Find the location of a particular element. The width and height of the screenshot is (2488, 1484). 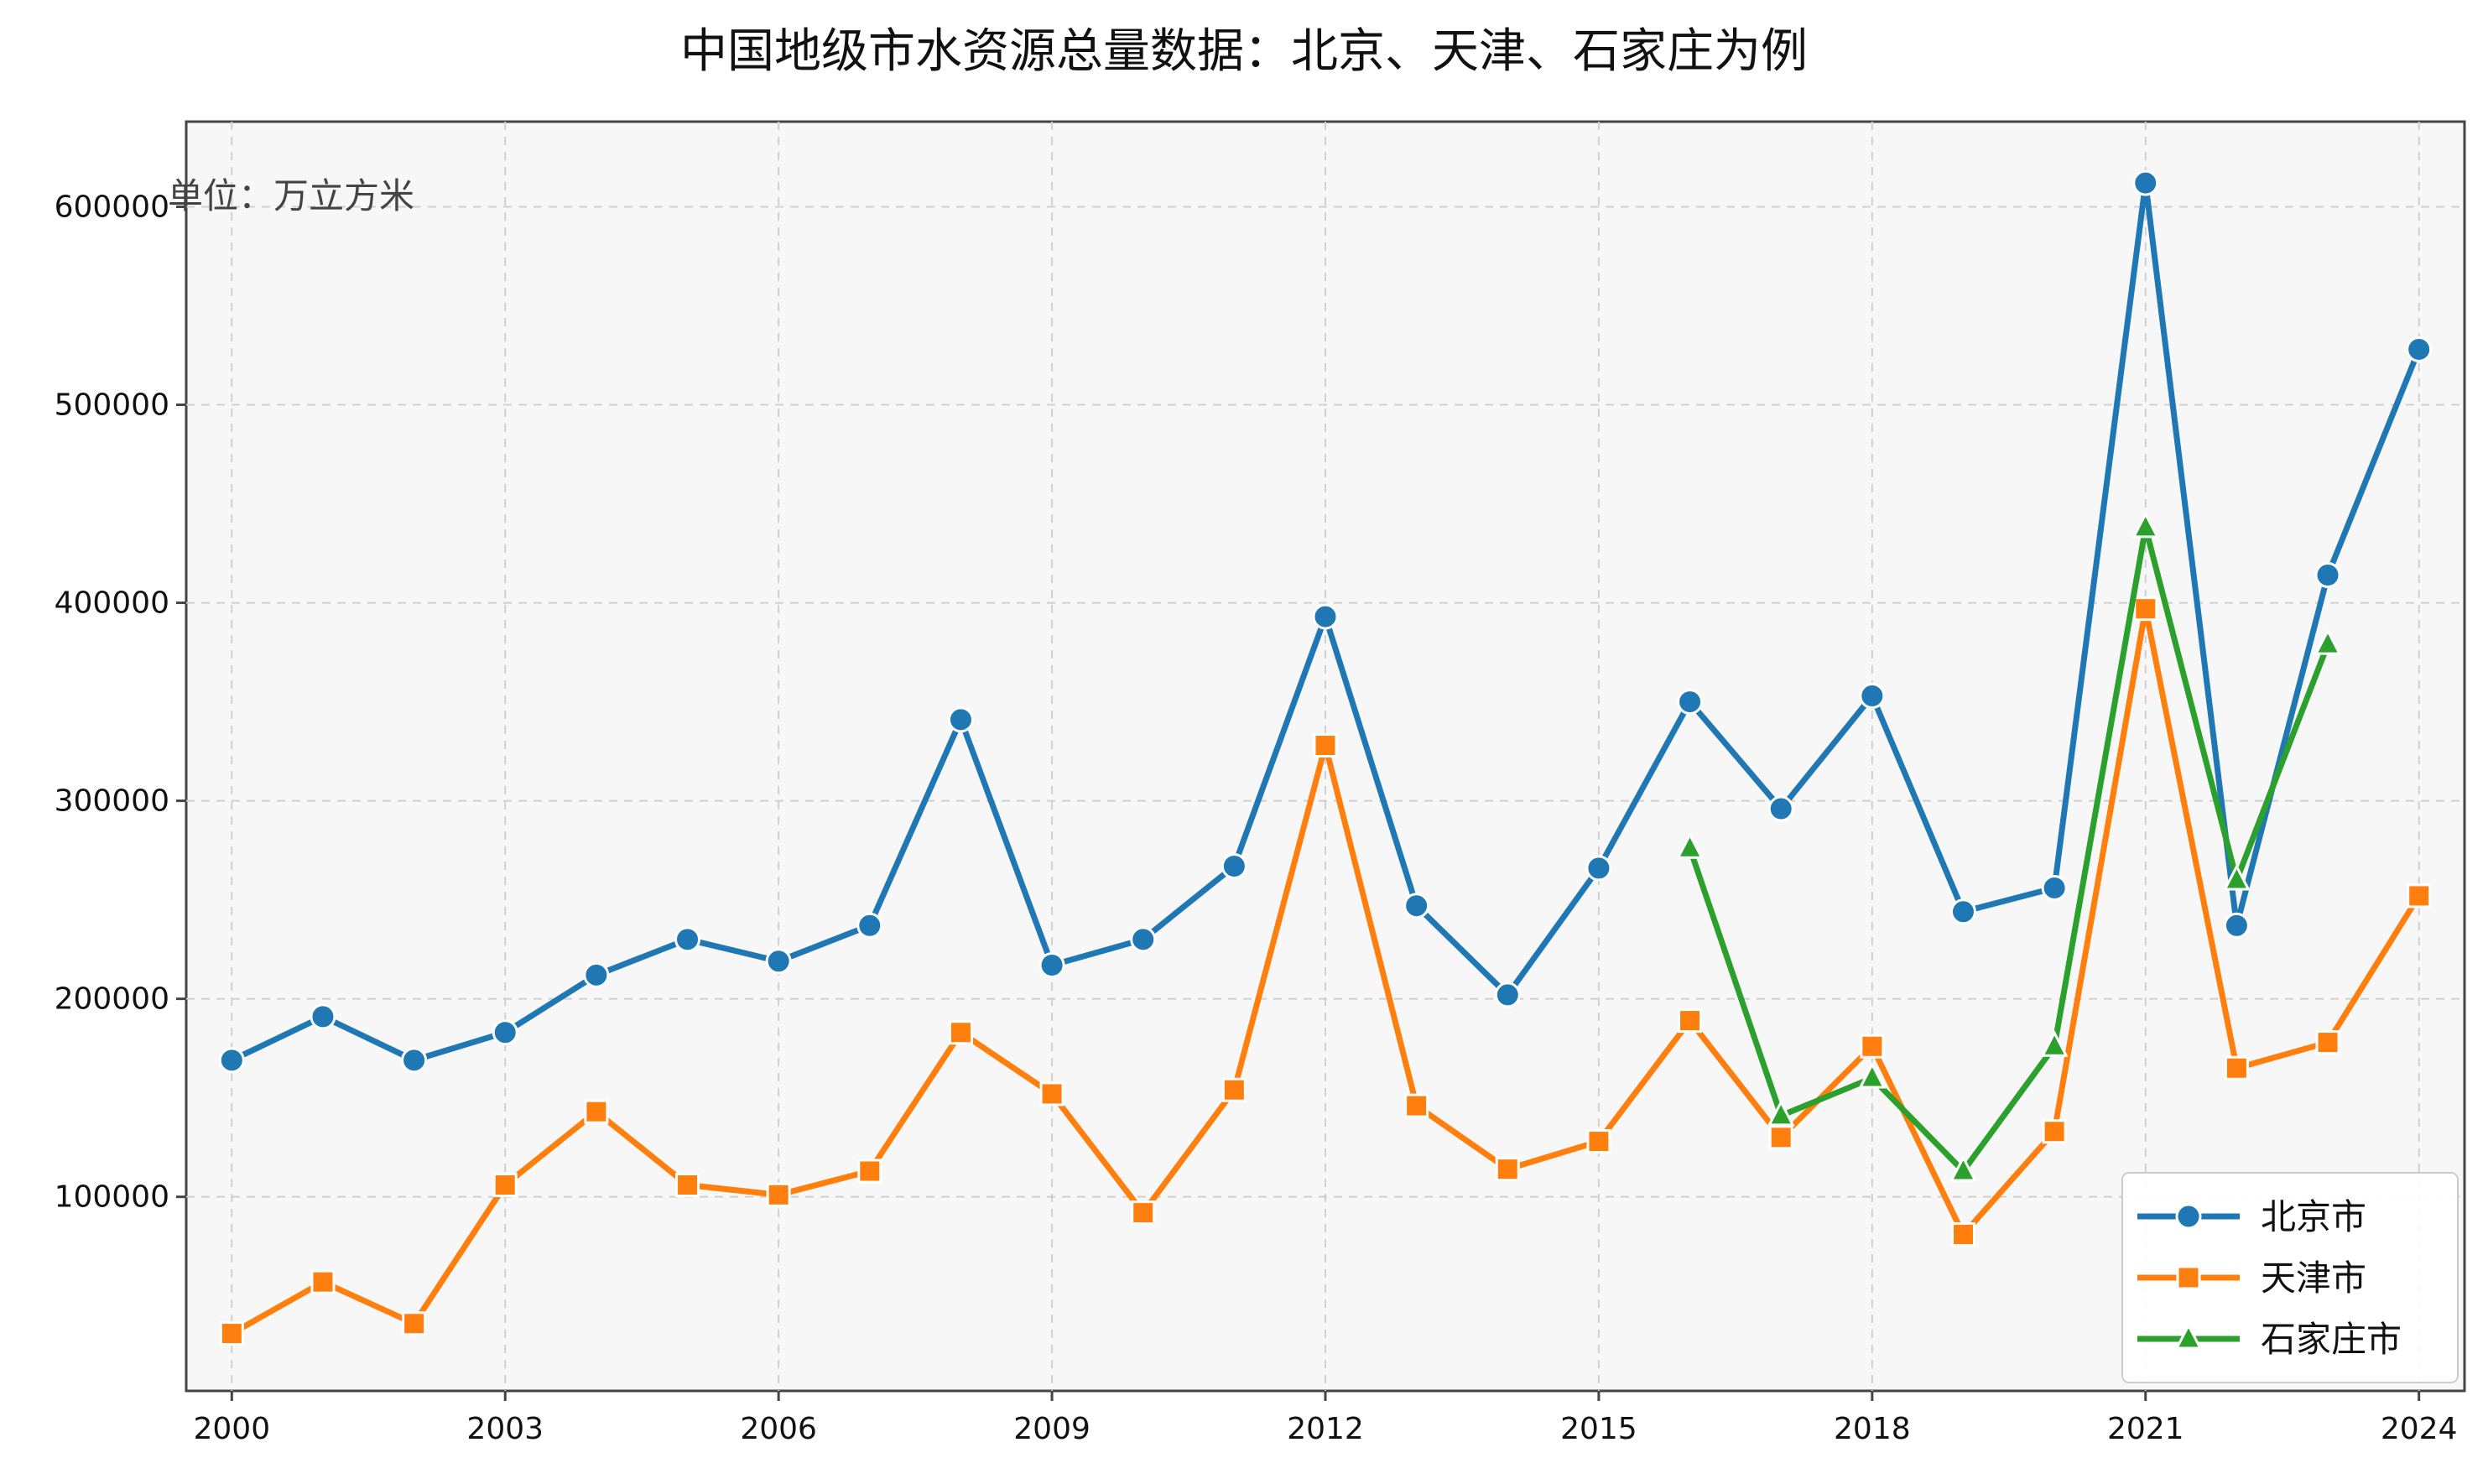

y-tick-label: 200000 is located at coordinates (112, 999).